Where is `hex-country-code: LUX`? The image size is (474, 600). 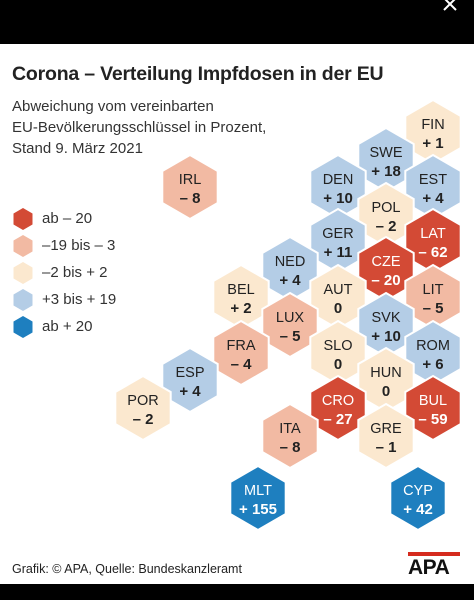 hex-country-code: LUX is located at coordinates (290, 318).